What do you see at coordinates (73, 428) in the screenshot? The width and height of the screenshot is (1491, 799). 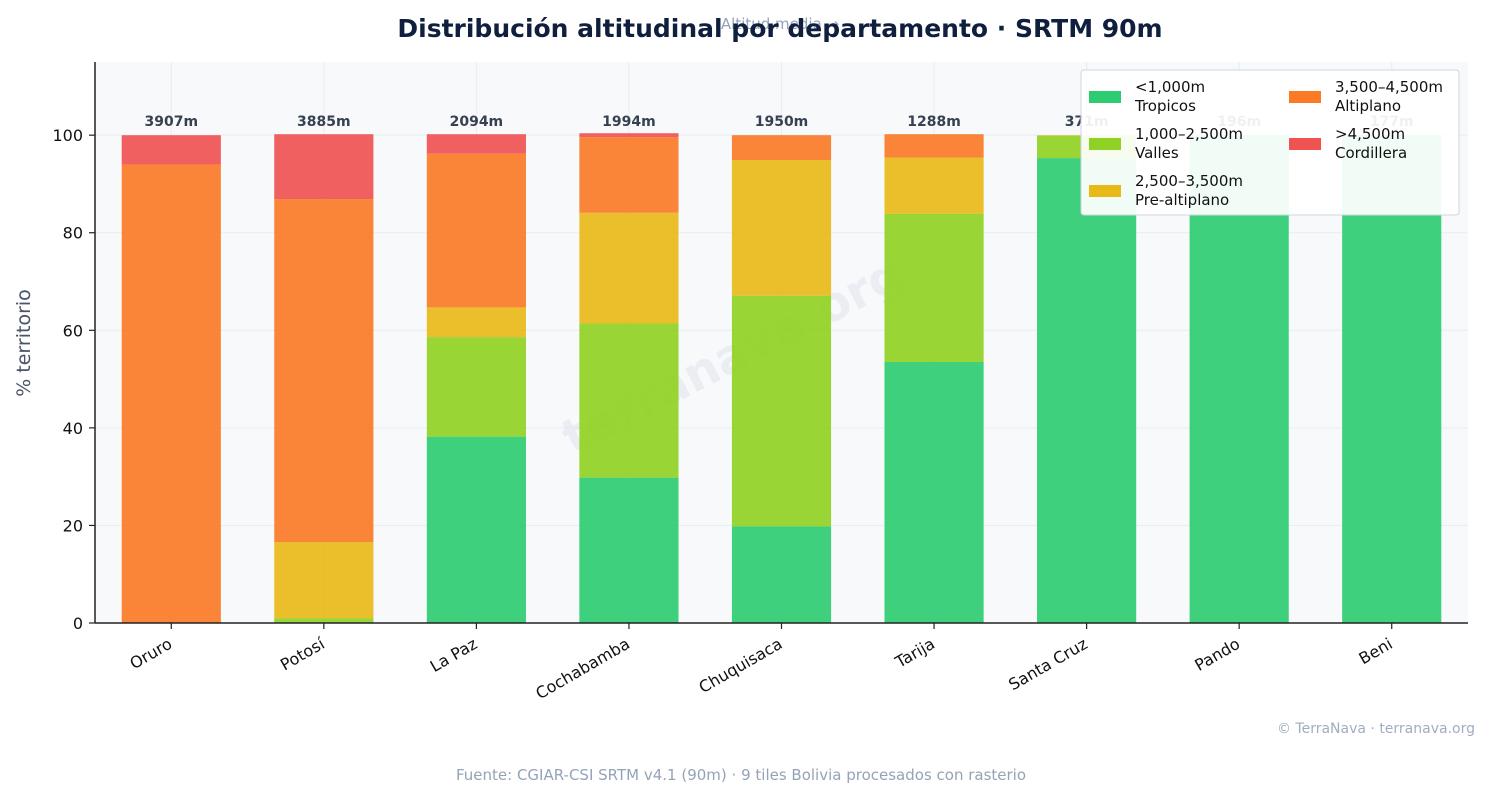 I see `y-tick-label: 40` at bounding box center [73, 428].